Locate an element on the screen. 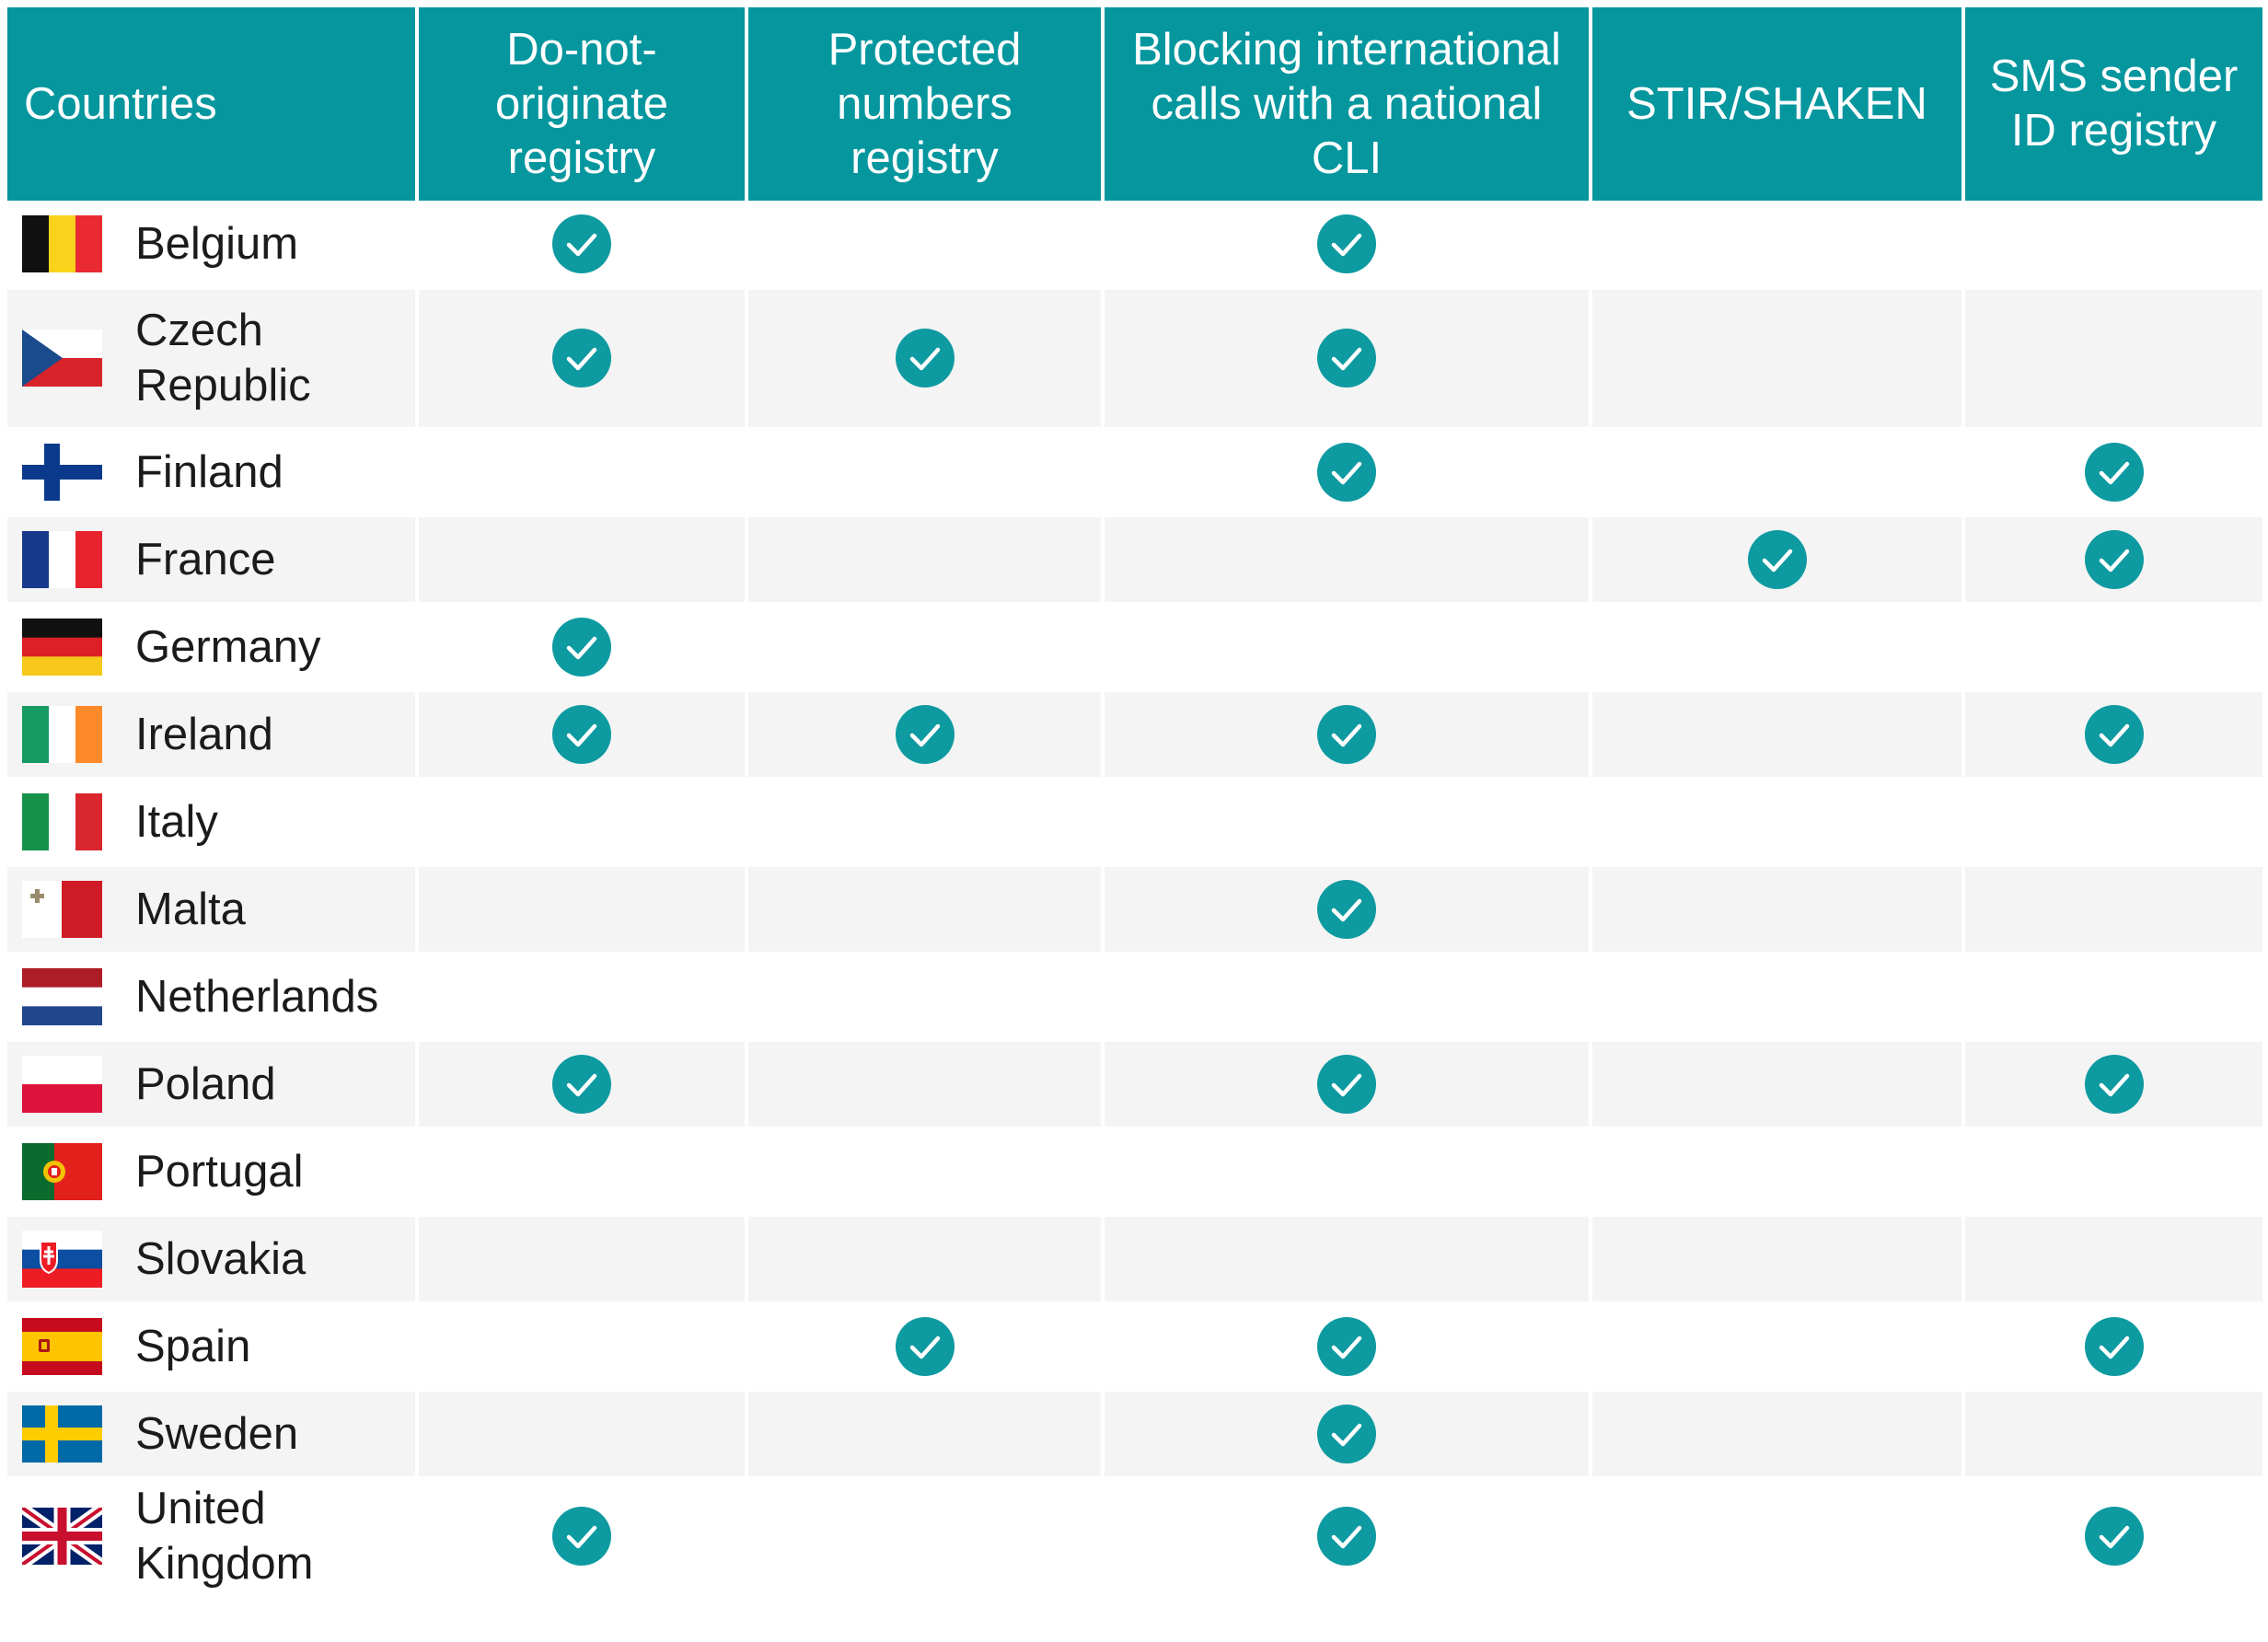 The width and height of the screenshot is (2268, 1642). country-cell: United Kingdom is located at coordinates (213, 1537).